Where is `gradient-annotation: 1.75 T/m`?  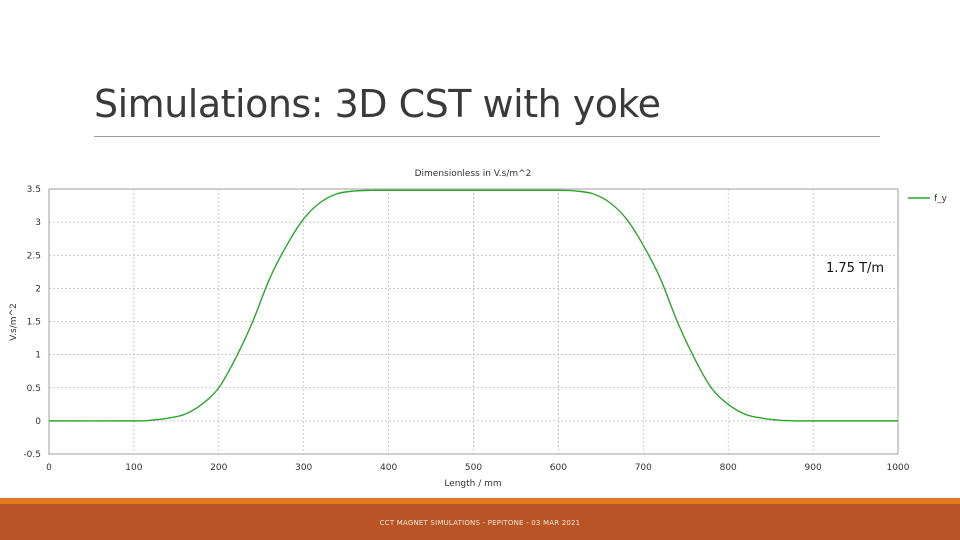 gradient-annotation: 1.75 T/m is located at coordinates (855, 268).